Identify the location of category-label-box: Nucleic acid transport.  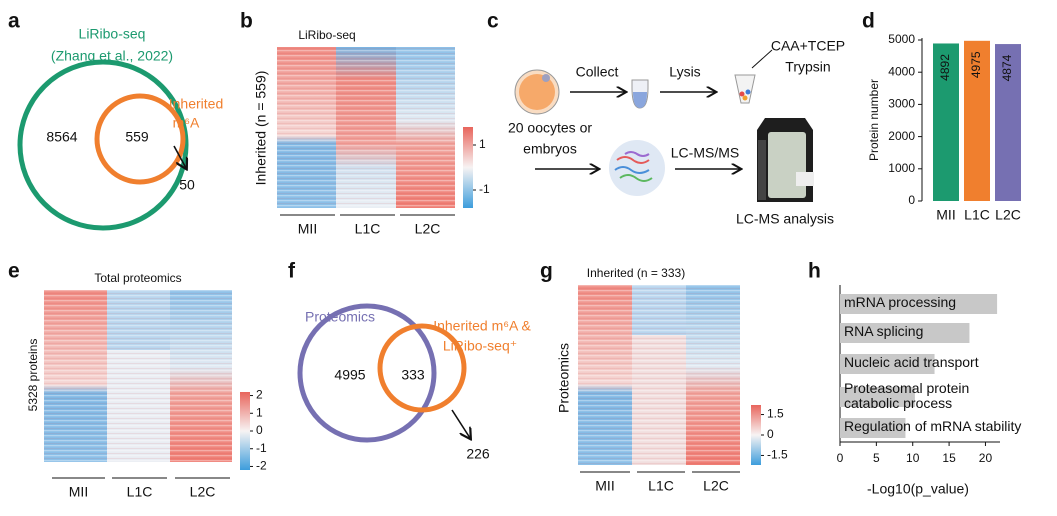
(911, 362).